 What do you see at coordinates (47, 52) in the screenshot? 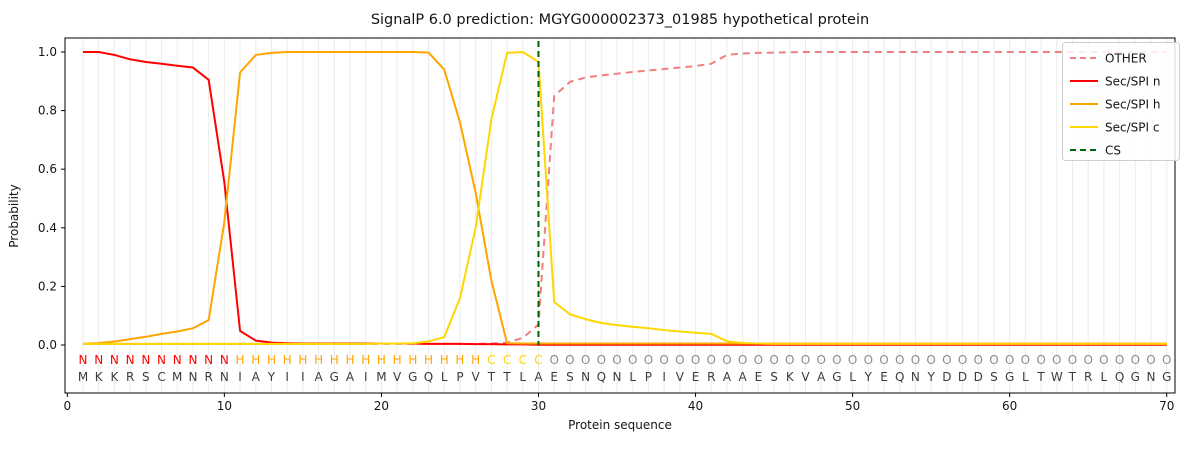
I see `y-tick-label: 1.0` at bounding box center [47, 52].